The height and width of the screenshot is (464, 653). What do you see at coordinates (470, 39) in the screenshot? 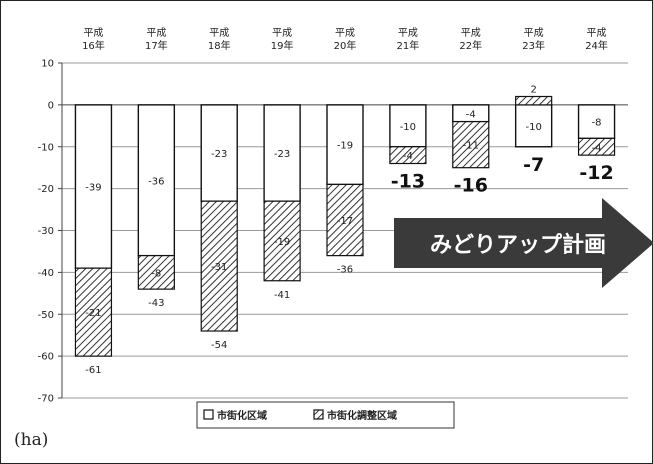
I see `category-label: 平成 22年` at bounding box center [470, 39].